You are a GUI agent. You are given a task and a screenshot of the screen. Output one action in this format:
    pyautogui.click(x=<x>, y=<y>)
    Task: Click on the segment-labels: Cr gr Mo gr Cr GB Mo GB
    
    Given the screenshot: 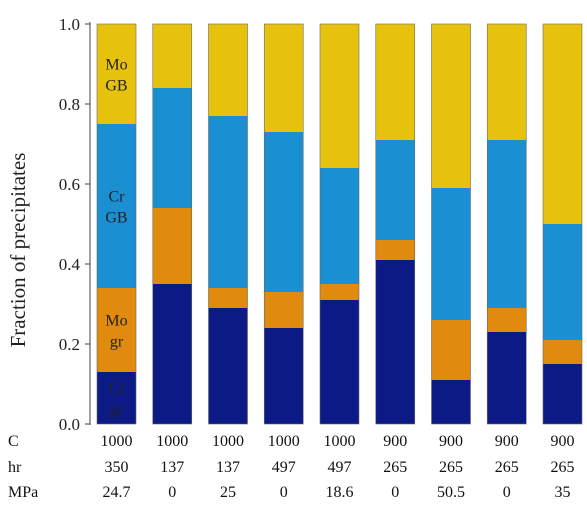 What is the action you would take?
    pyautogui.click(x=116, y=238)
    